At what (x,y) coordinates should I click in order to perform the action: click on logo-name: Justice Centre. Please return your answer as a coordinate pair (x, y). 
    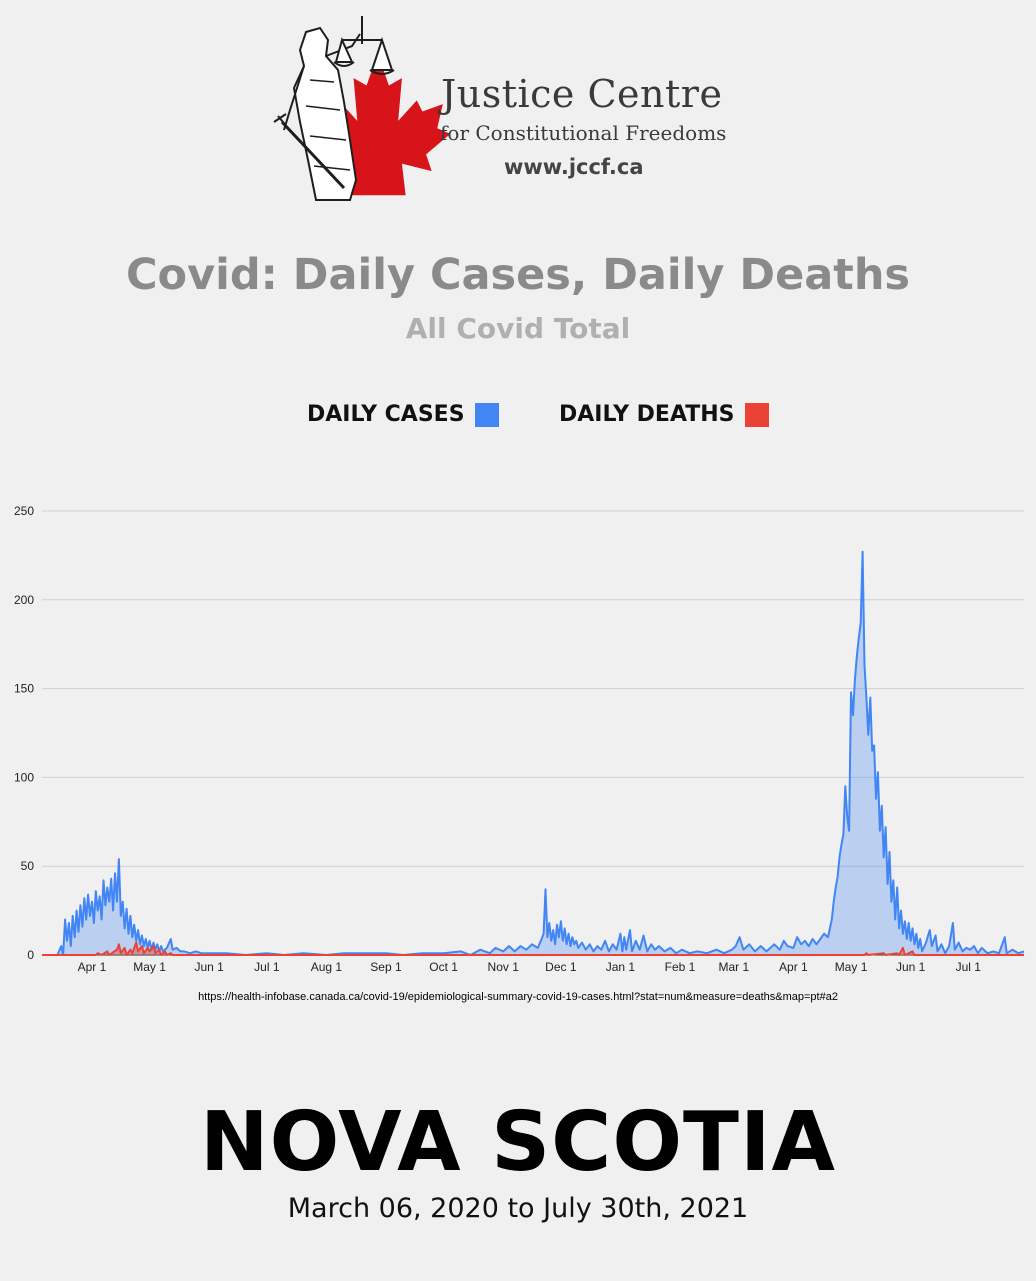
    Looking at the image, I should click on (582, 94).